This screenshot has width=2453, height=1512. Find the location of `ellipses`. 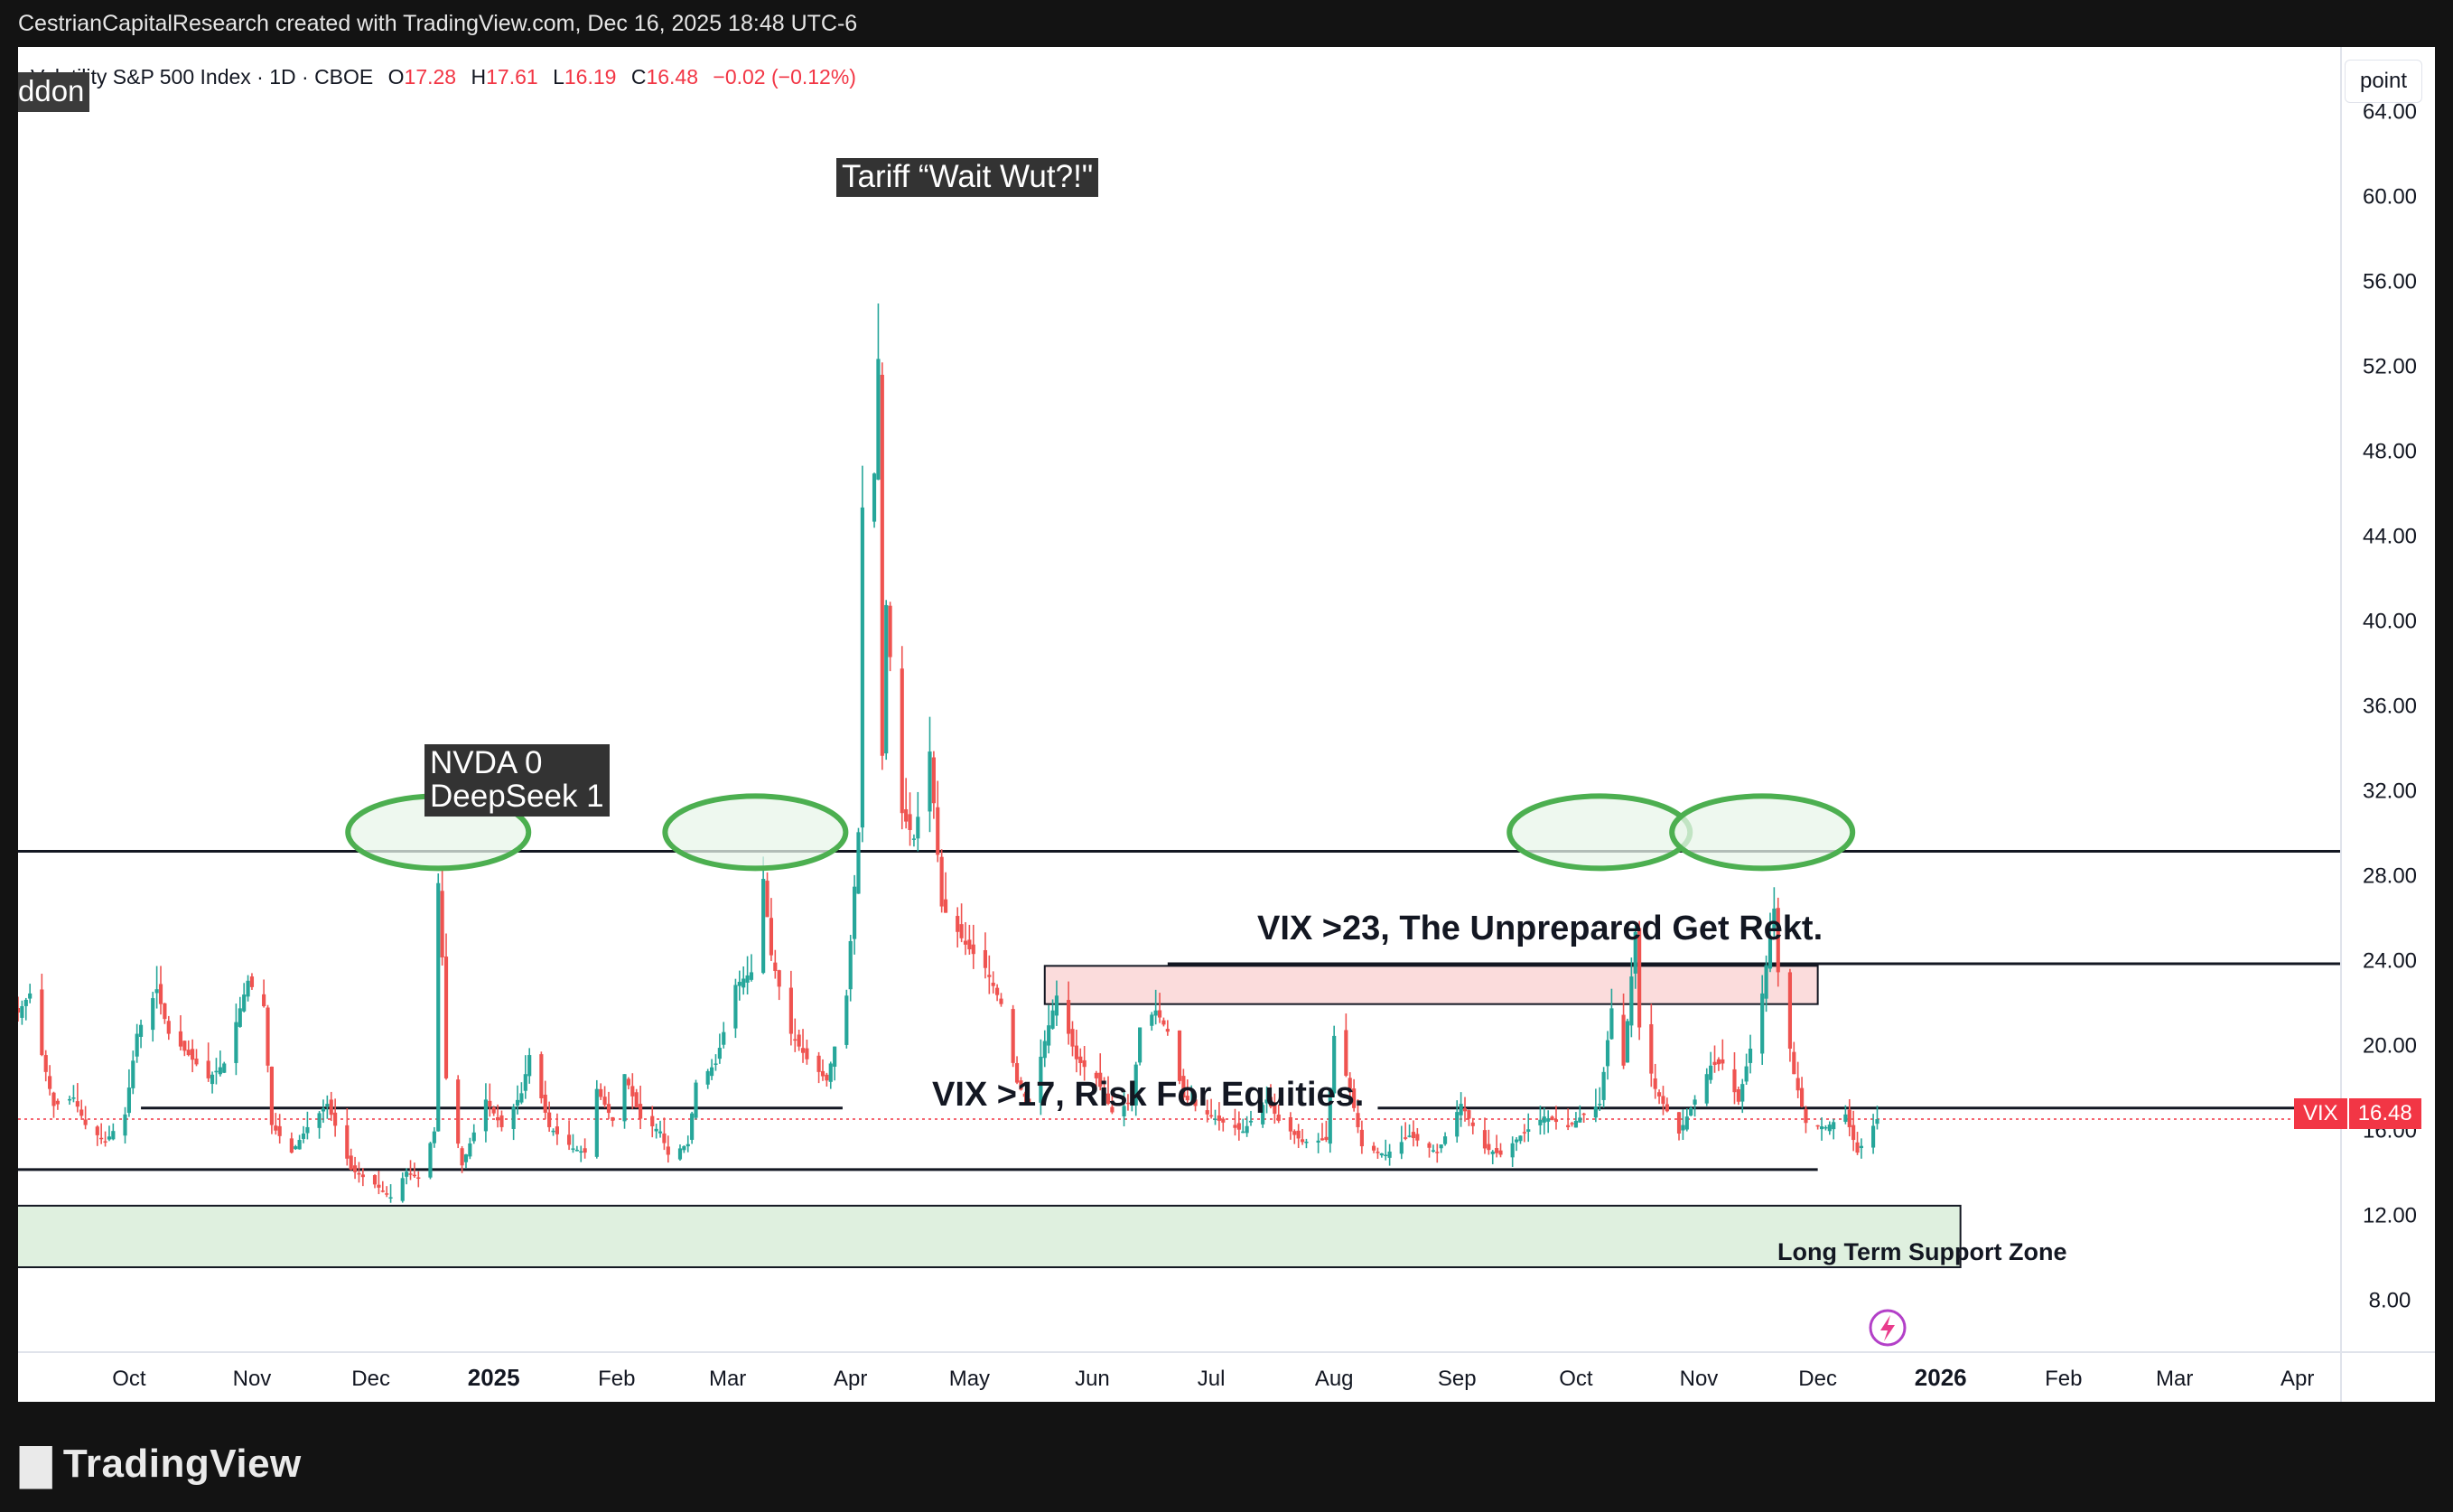

ellipses is located at coordinates (1100, 833).